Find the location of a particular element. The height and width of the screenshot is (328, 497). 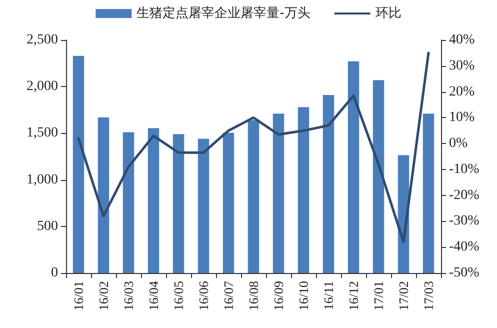

y2-tick-label: -50% is located at coordinates (464, 273).